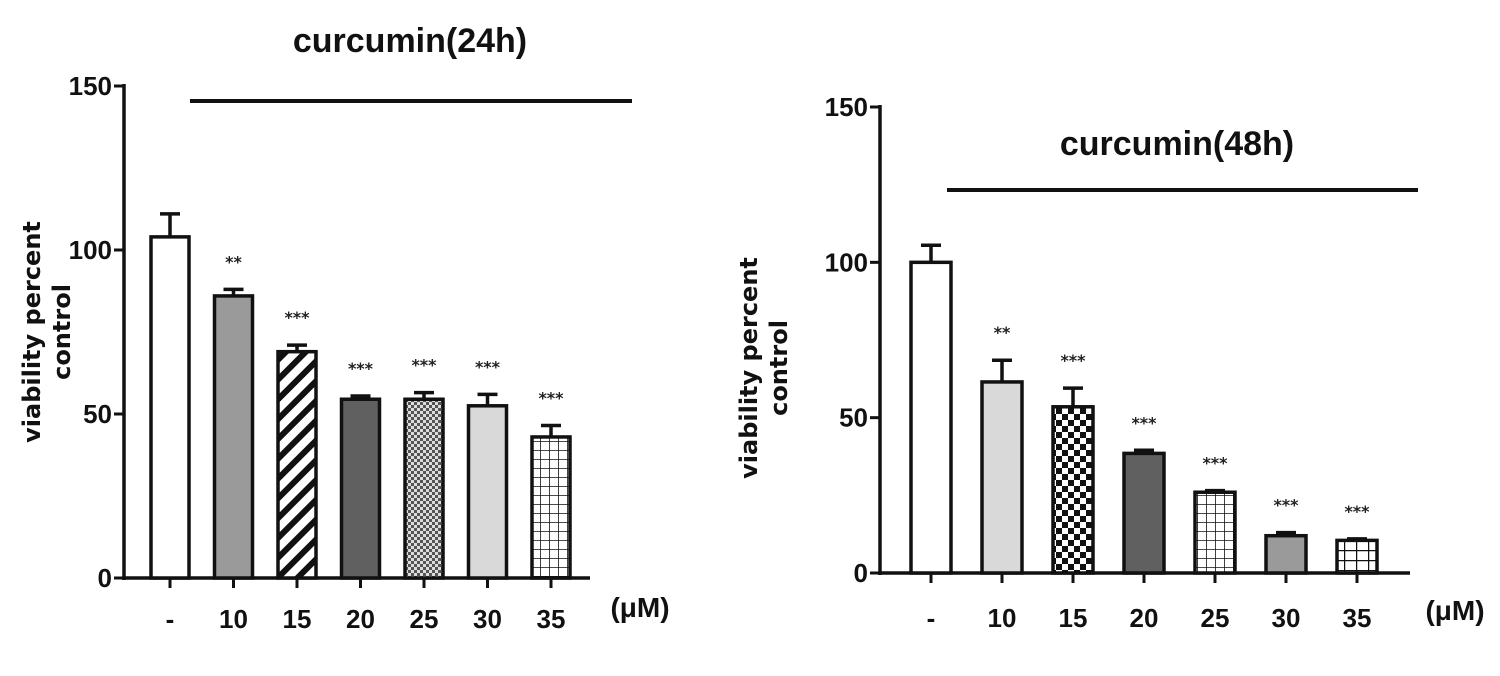 This screenshot has width=1500, height=676. Describe the element at coordinates (410, 41) in the screenshot. I see `chart-title: curcumin(24h)` at that location.